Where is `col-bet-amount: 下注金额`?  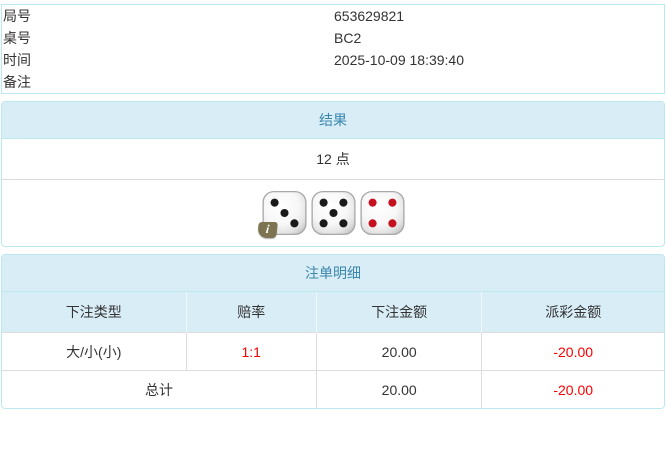 col-bet-amount: 下注金额 is located at coordinates (398, 312).